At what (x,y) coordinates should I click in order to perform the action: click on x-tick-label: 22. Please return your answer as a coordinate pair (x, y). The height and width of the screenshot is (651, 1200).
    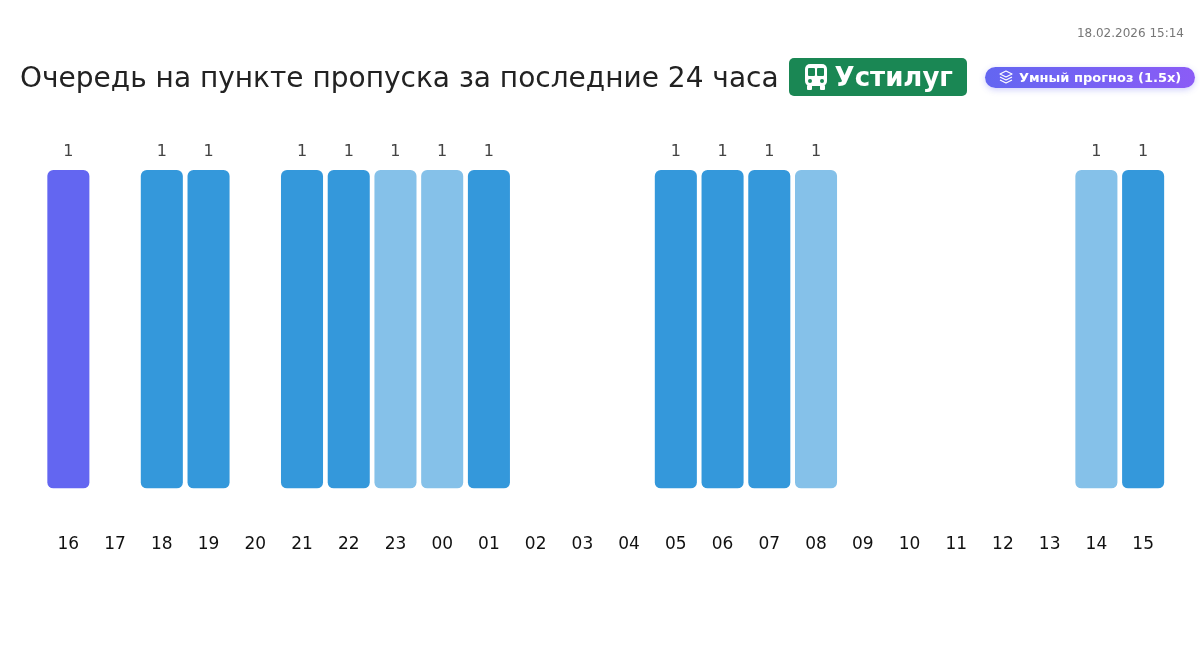
    Looking at the image, I should click on (348, 543).